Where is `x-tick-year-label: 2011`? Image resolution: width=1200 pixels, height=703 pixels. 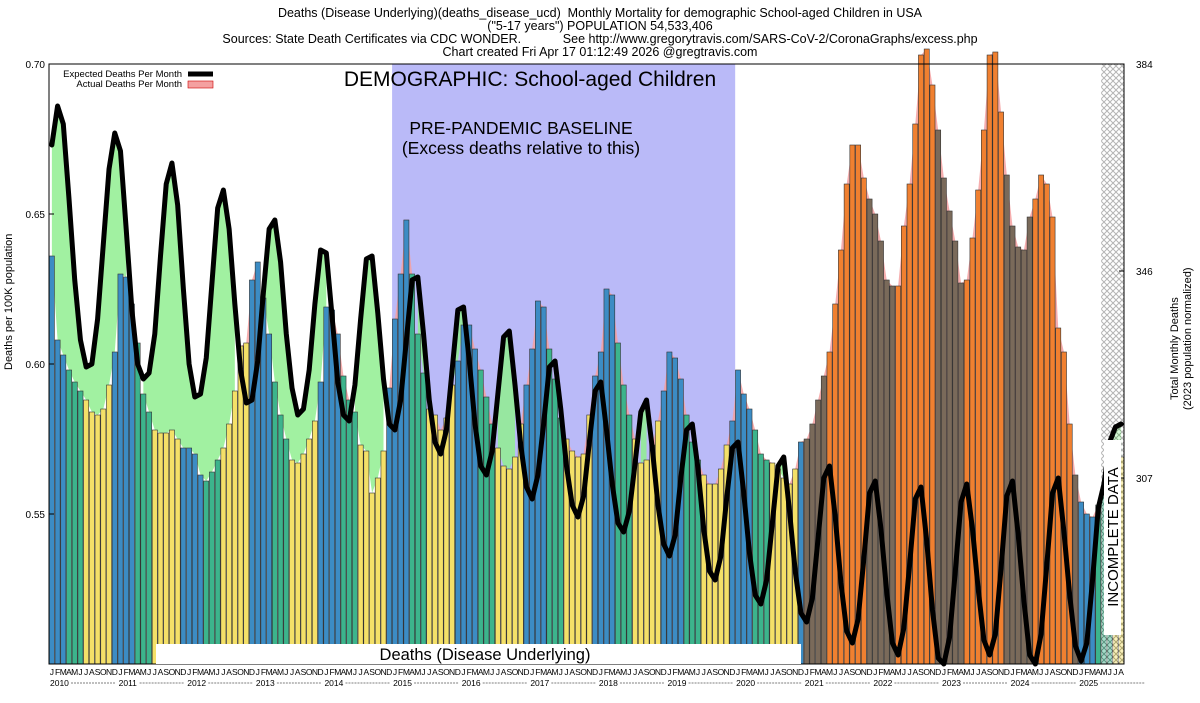
x-tick-year-label: 2011 is located at coordinates (128, 683).